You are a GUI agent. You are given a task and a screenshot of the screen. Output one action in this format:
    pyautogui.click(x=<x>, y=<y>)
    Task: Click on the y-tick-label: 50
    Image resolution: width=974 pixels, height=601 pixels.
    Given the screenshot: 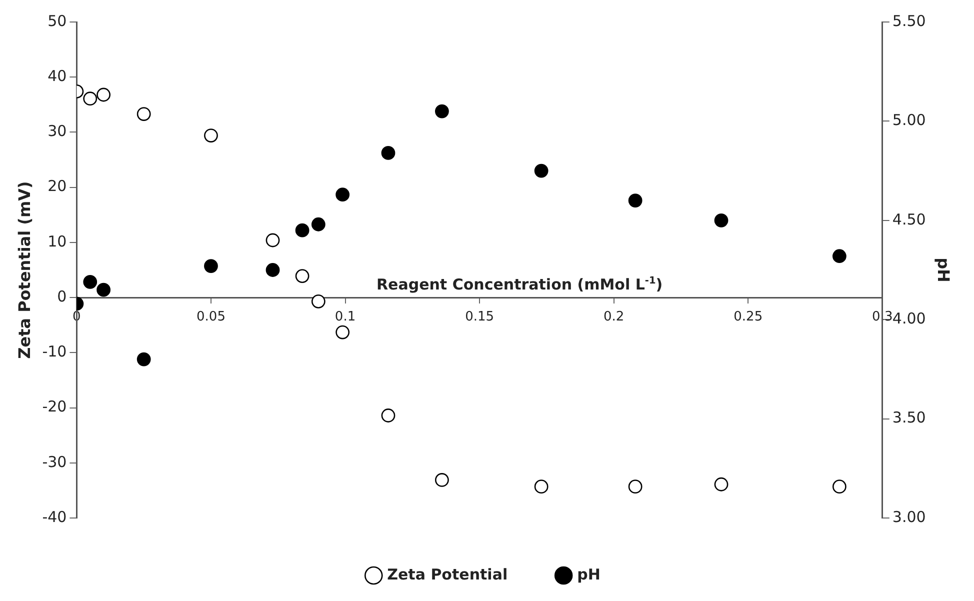 What is the action you would take?
    pyautogui.click(x=57, y=21)
    